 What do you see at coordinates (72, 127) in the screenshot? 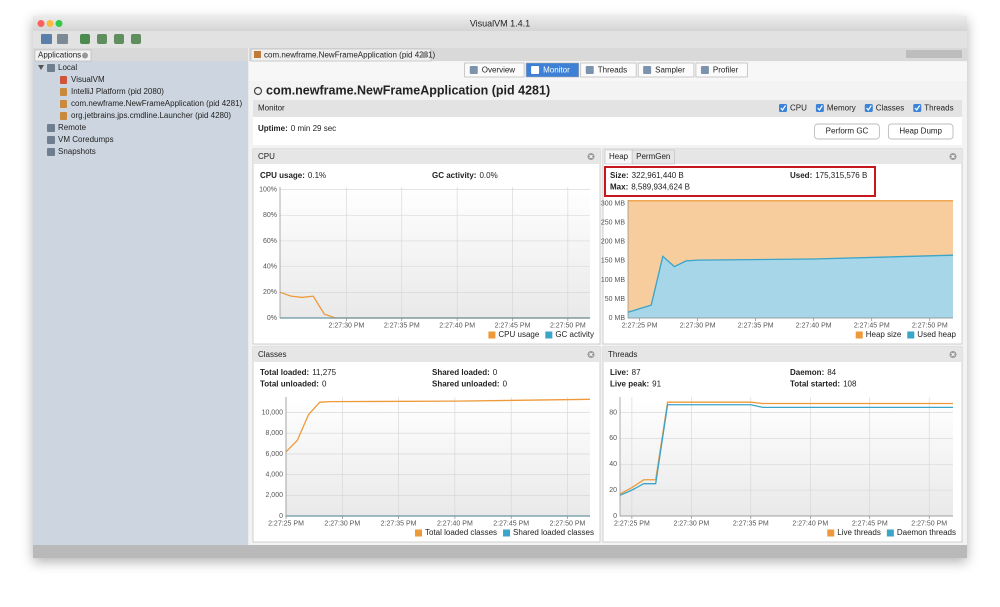
I see `tree-item: Remote` at bounding box center [72, 127].